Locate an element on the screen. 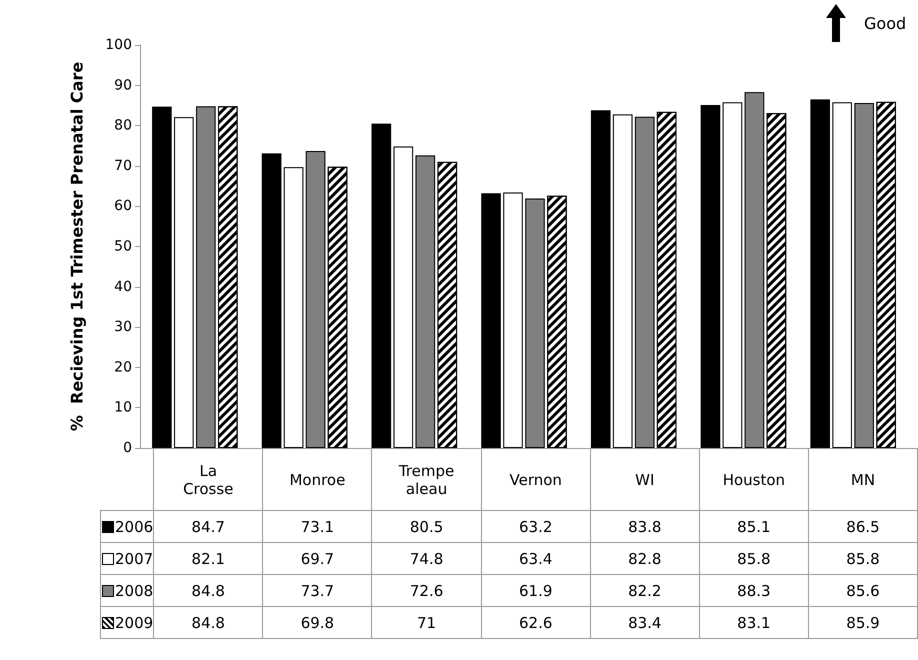 This screenshot has width=918, height=660. y-tick-label: 60 is located at coordinates (123, 206).